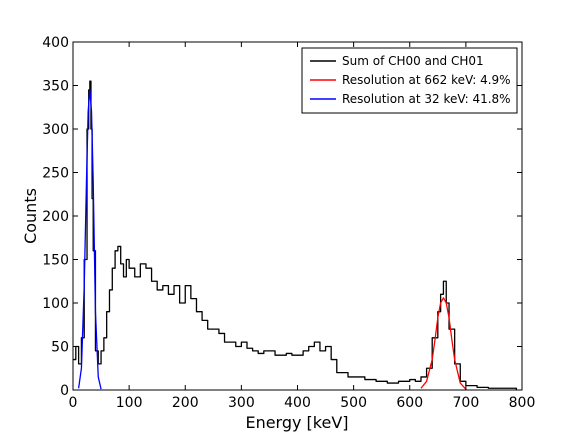  What do you see at coordinates (60, 348) in the screenshot?
I see `y-tick-label: 50` at bounding box center [60, 348].